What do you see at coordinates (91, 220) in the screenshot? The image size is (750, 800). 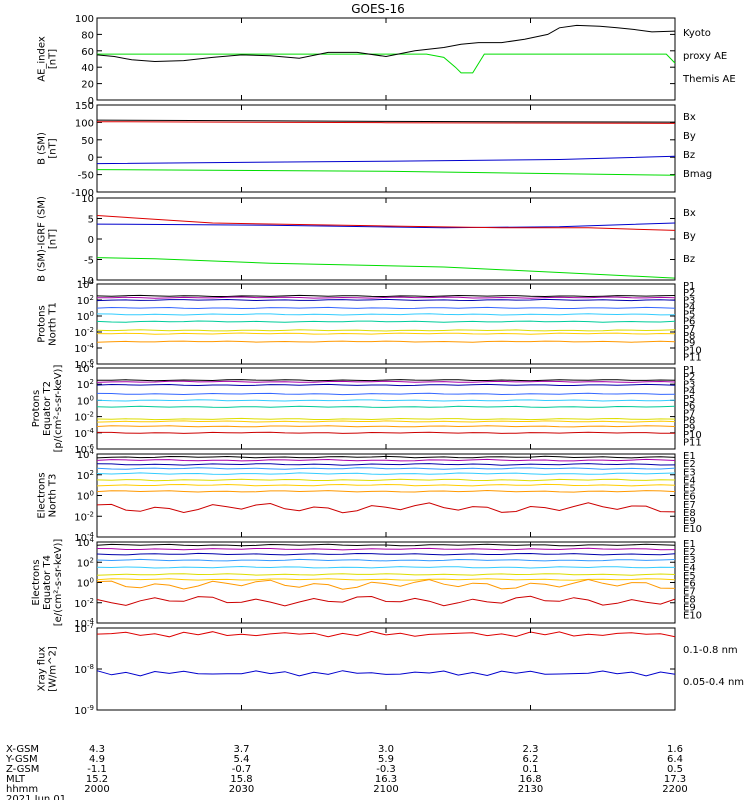 I see `y-tick-label: 5` at bounding box center [91, 220].